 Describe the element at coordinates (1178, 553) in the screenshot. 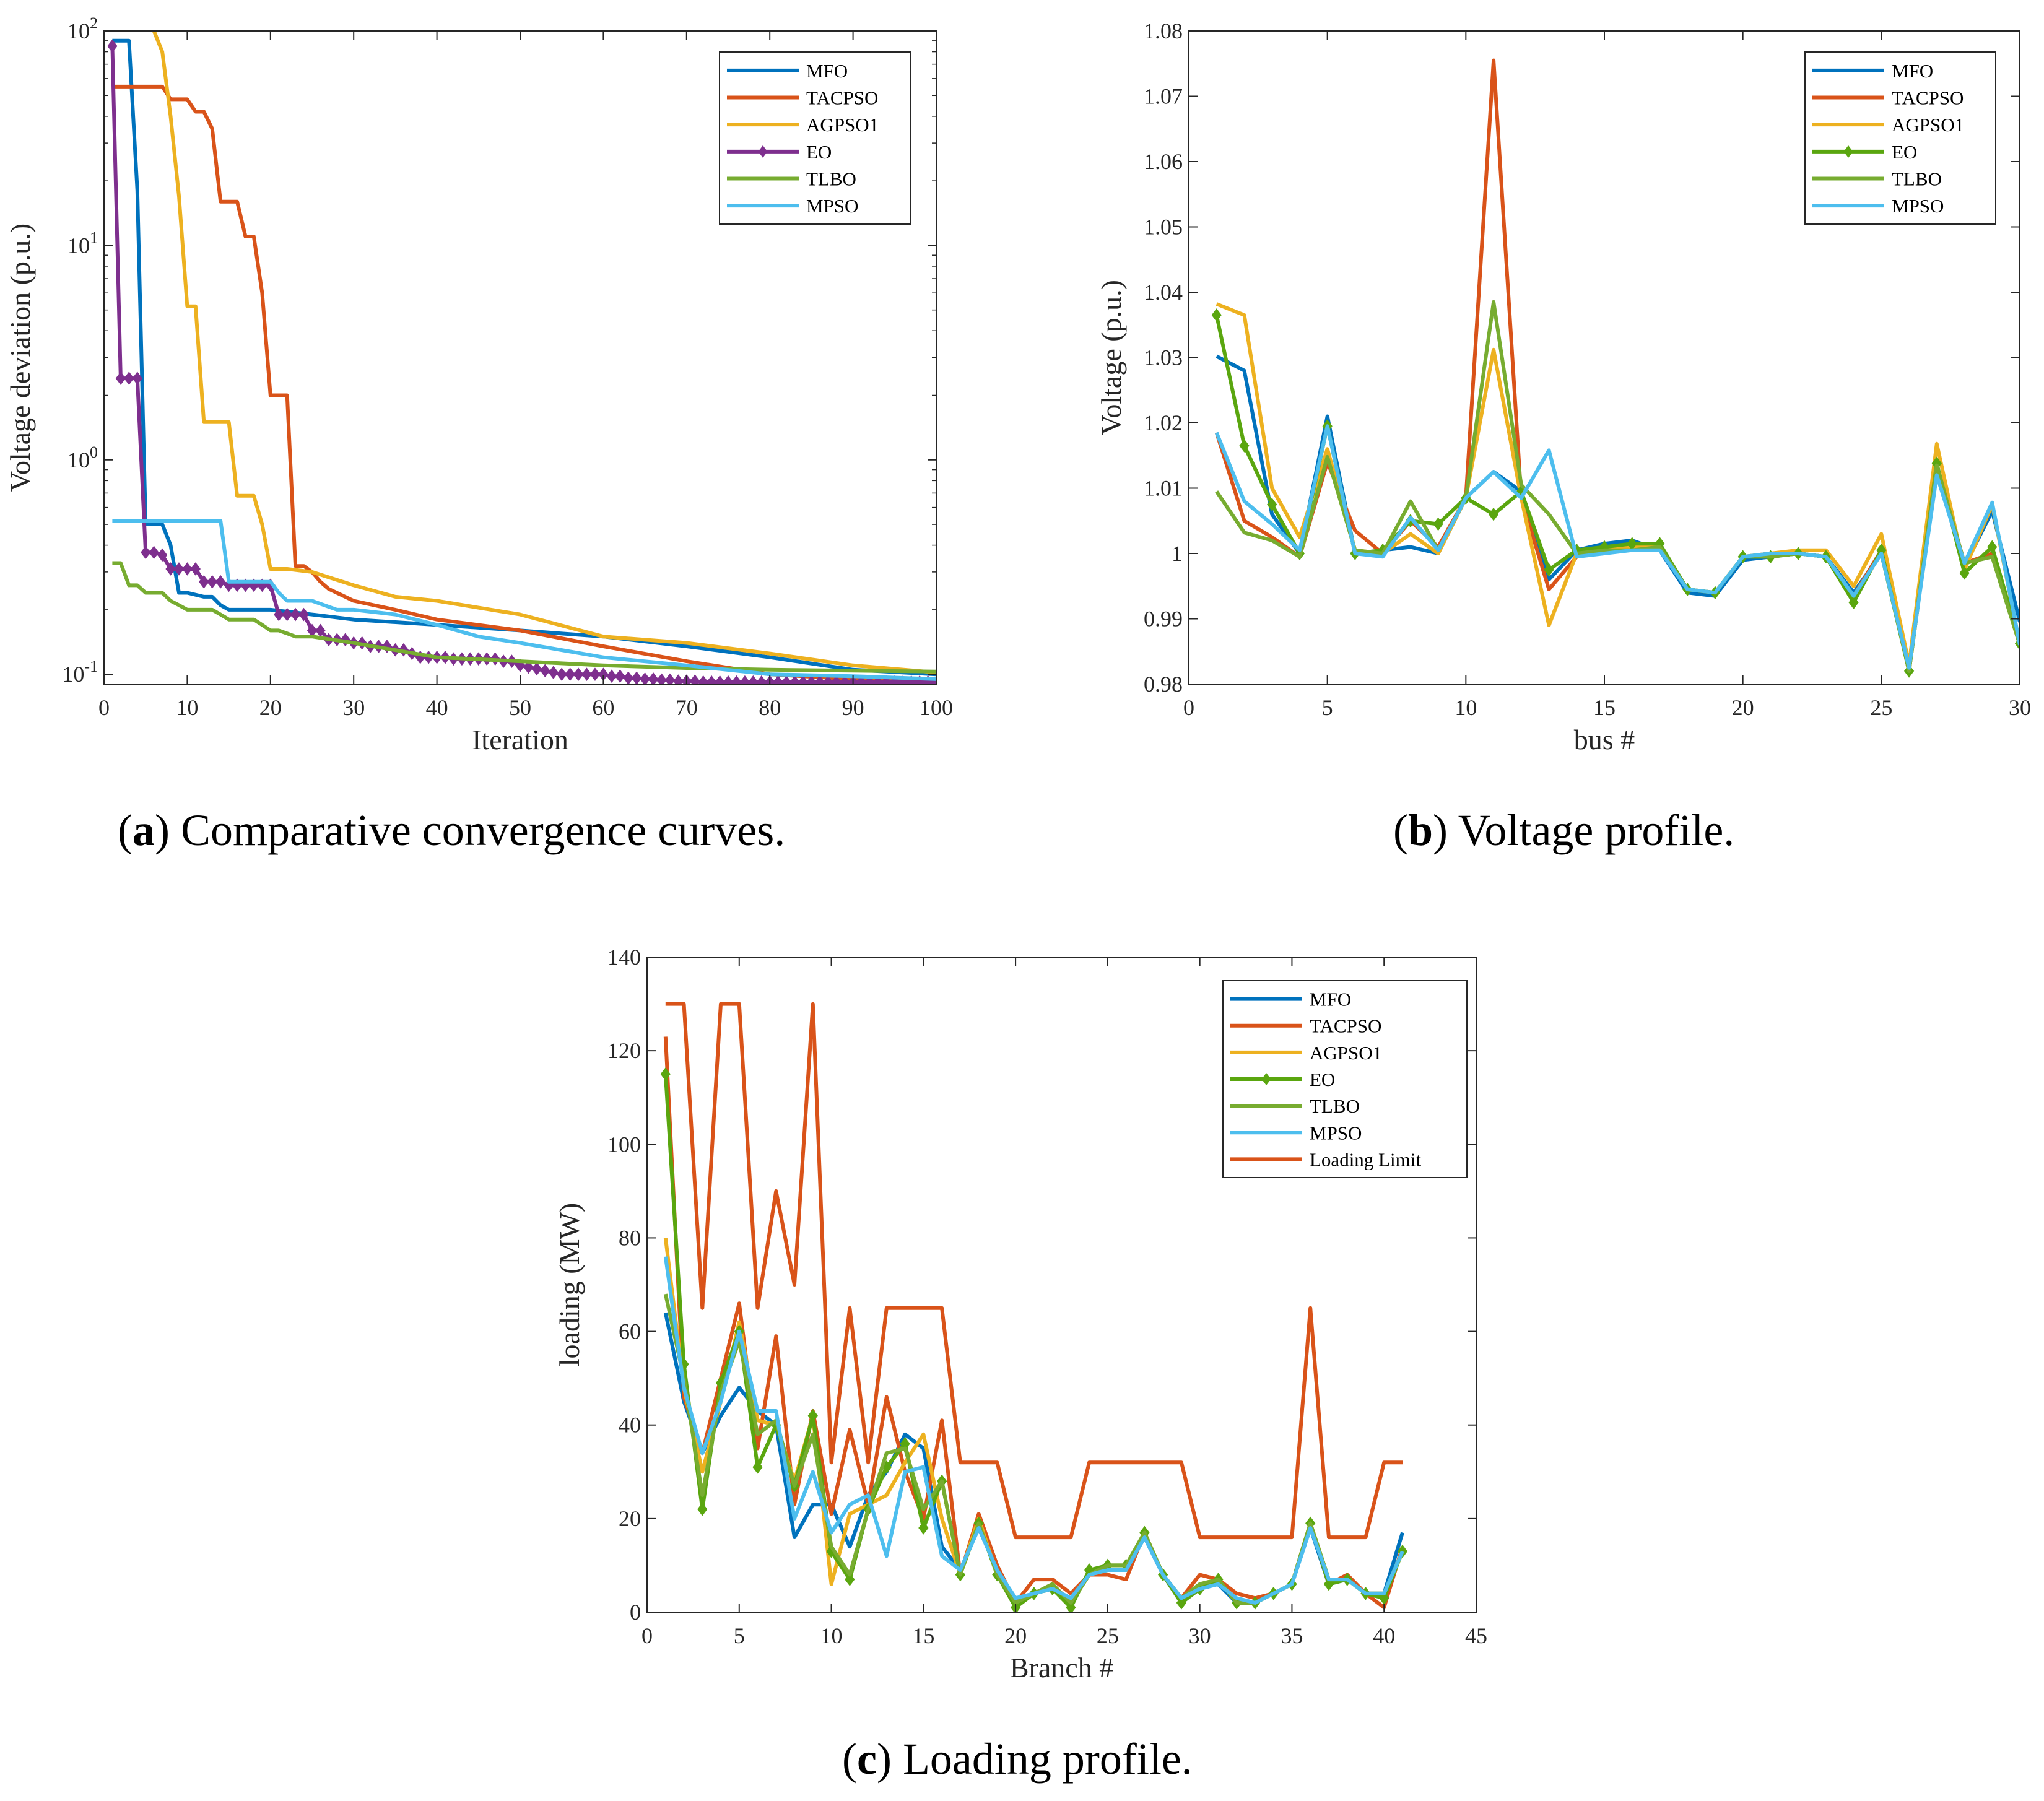

I see `y-tick-label: 1` at that location.